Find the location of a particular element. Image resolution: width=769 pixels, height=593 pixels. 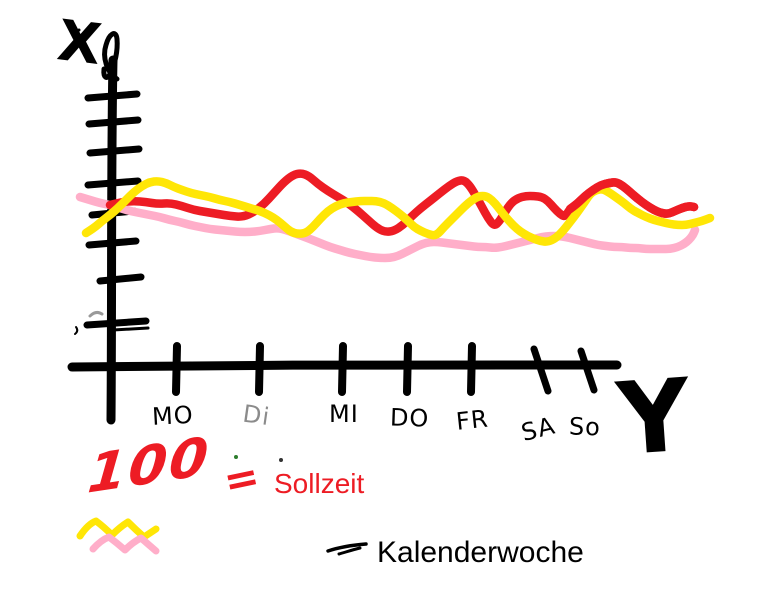

x-tick-labels: MO Di MI DO FR SA So is located at coordinates (376, 423).